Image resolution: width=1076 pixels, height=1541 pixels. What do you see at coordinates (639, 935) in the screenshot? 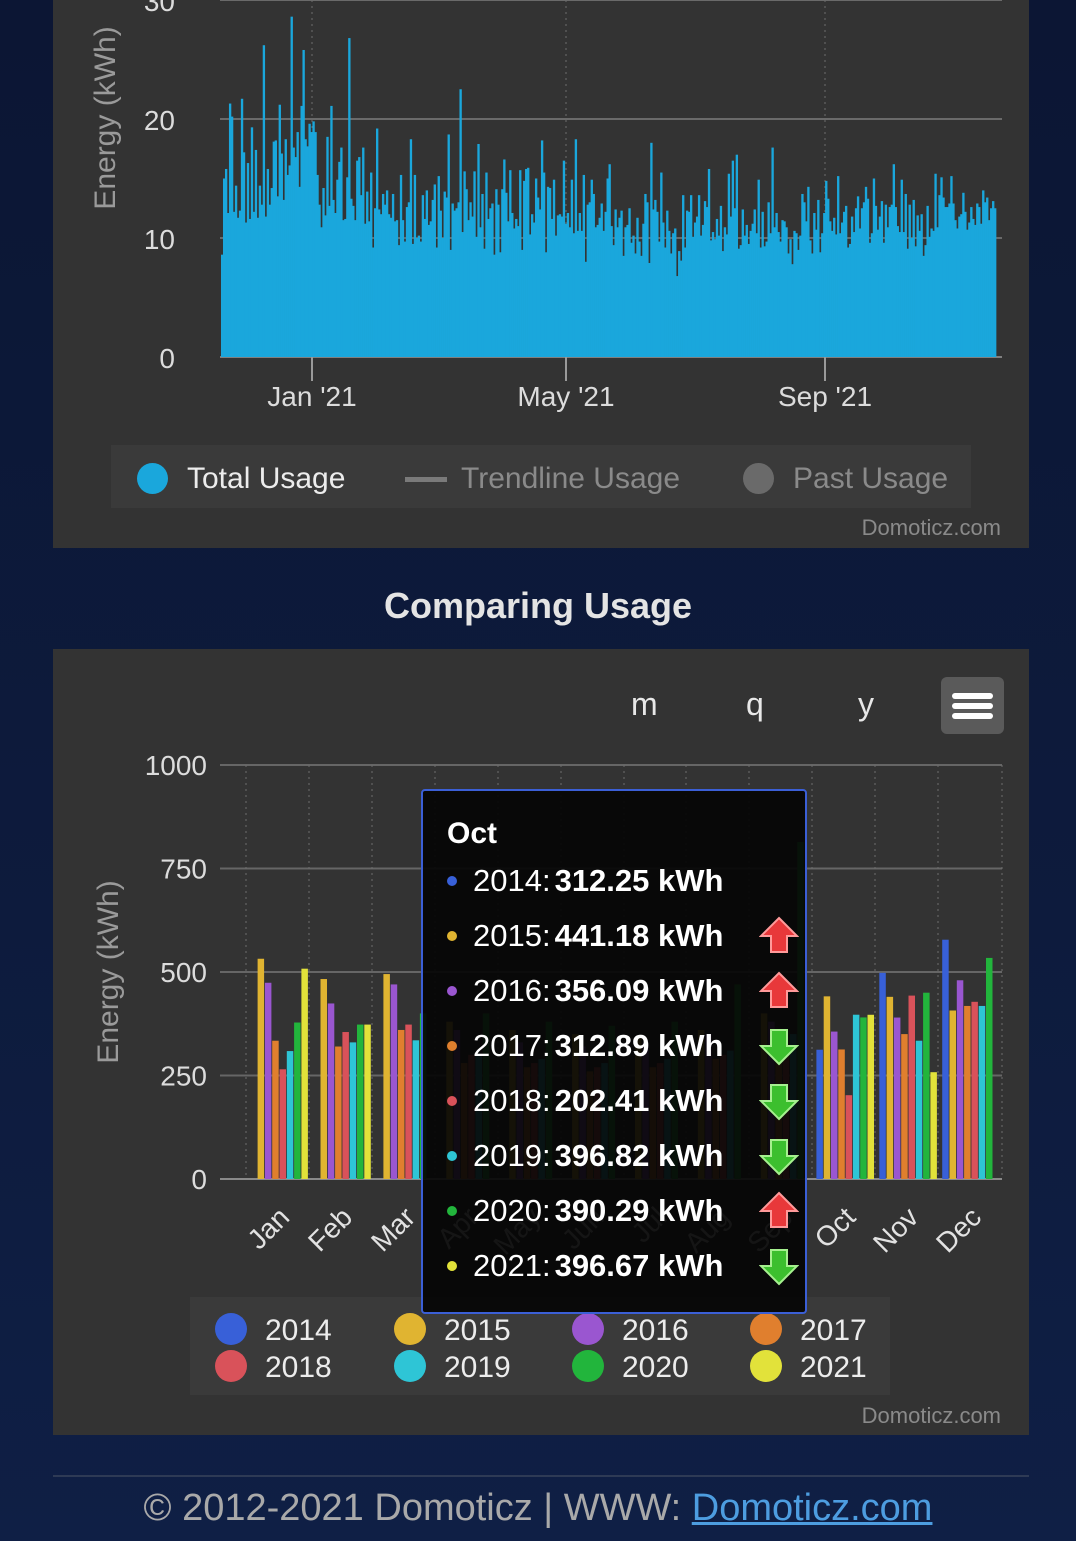
I see `tooltip-value: 441.18 kWh` at bounding box center [639, 935].